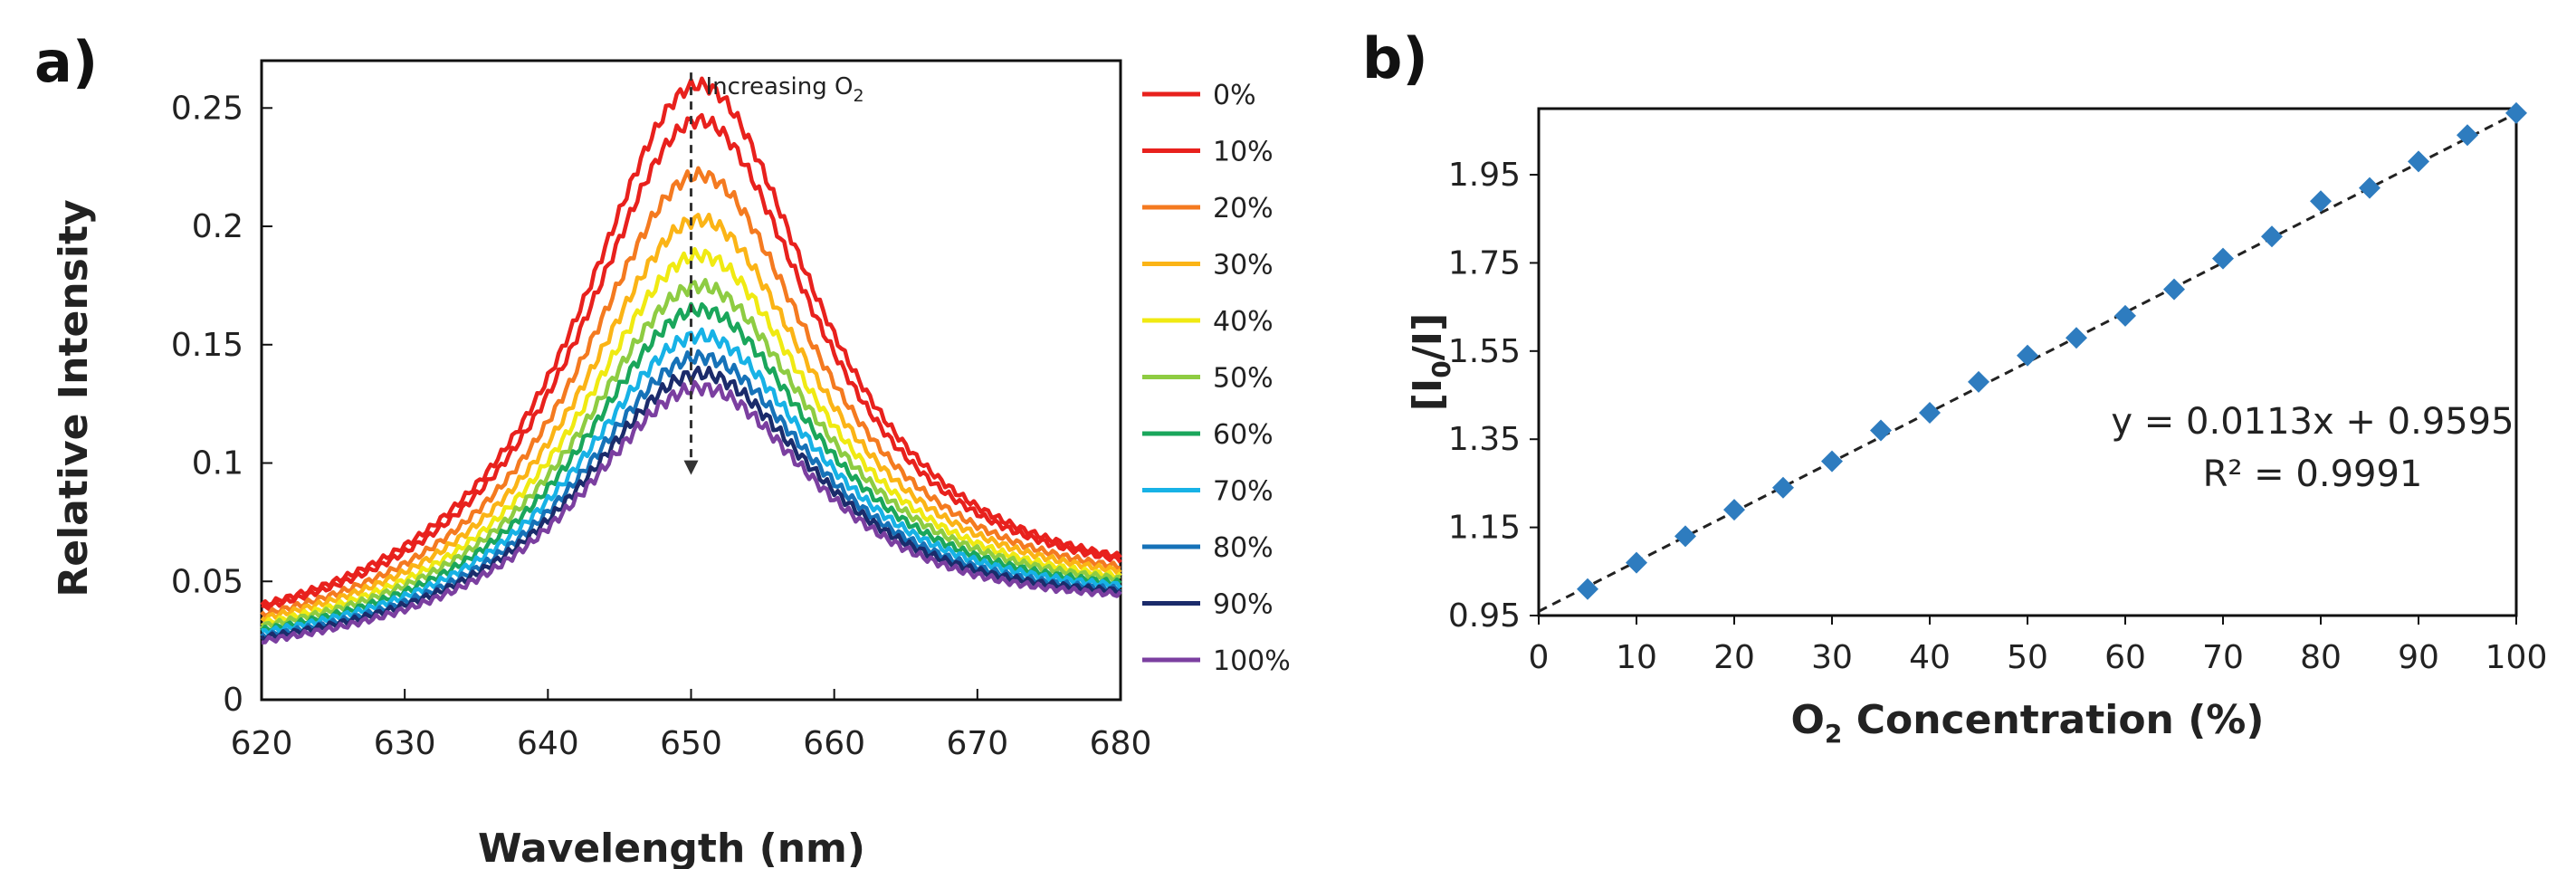  Describe the element at coordinates (1252, 661) in the screenshot. I see `legend-label: 100%` at that location.